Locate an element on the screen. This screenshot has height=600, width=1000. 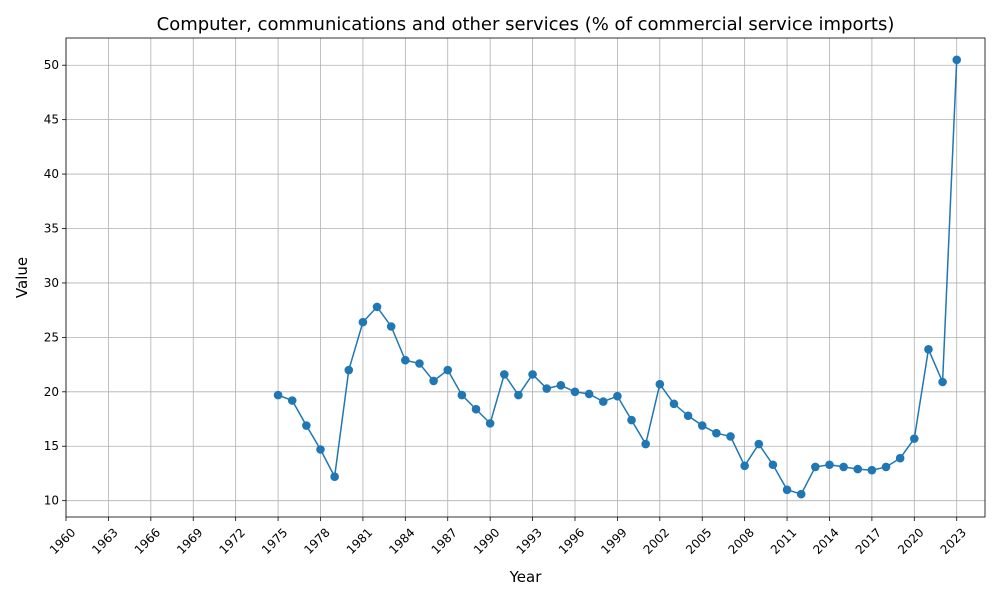
x-tick-label: 1981 is located at coordinates (359, 540).